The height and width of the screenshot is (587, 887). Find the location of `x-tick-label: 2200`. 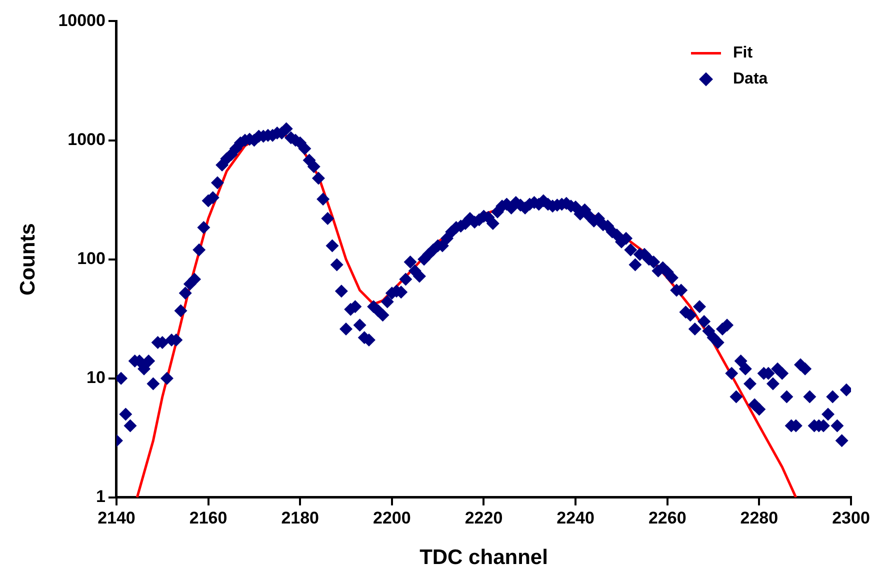

x-tick-label: 2200 is located at coordinates (392, 518).